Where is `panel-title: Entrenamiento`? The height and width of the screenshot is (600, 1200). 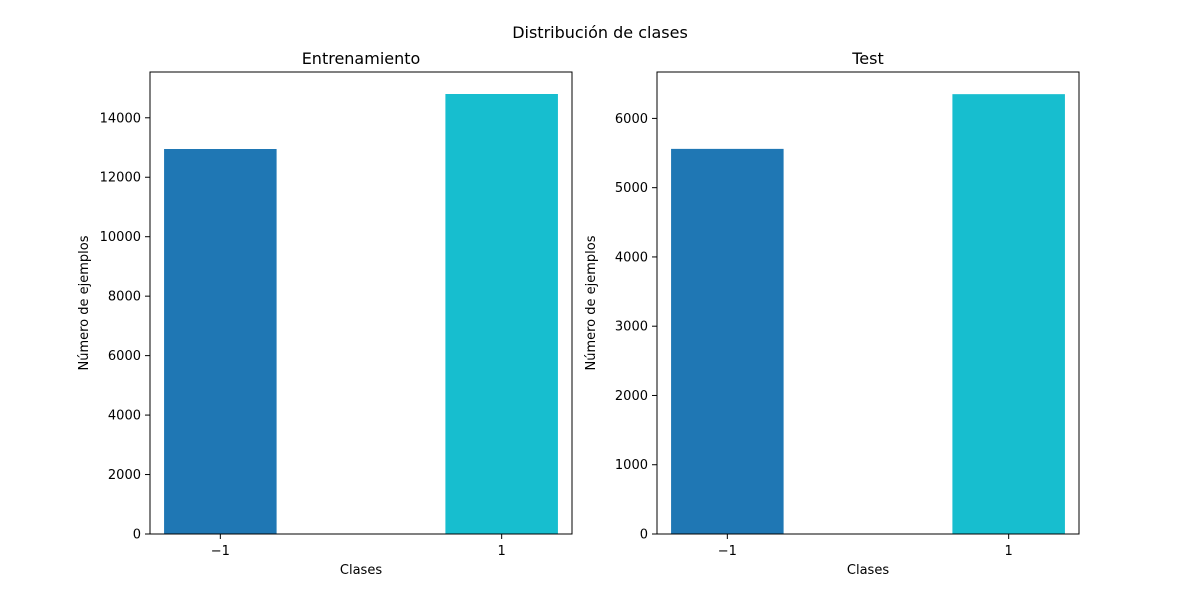
panel-title: Entrenamiento is located at coordinates (361, 58).